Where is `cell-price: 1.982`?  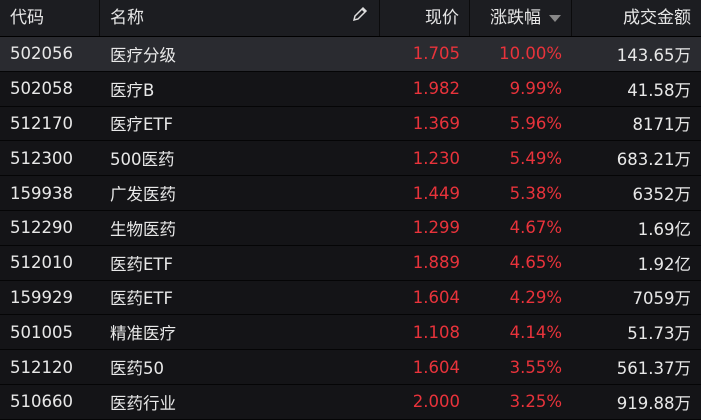 cell-price: 1.982 is located at coordinates (436, 89).